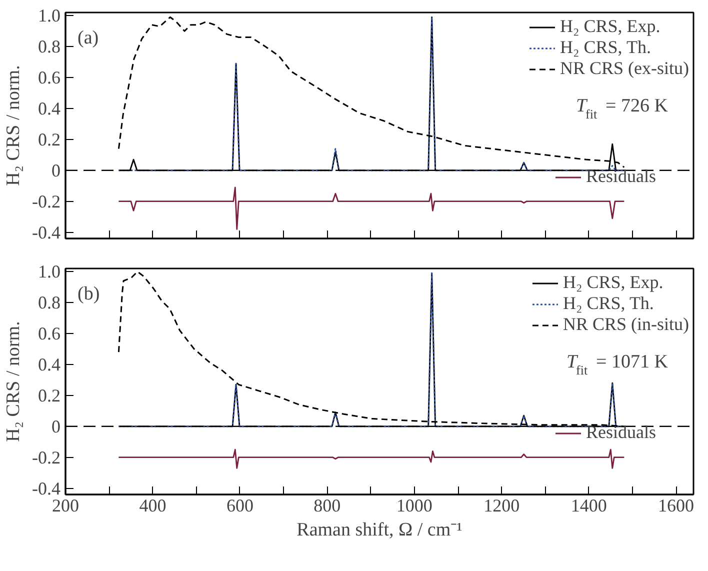  I want to click on x-axis-title: Raman shift, Ω / cm⁻¹, so click(379, 530).